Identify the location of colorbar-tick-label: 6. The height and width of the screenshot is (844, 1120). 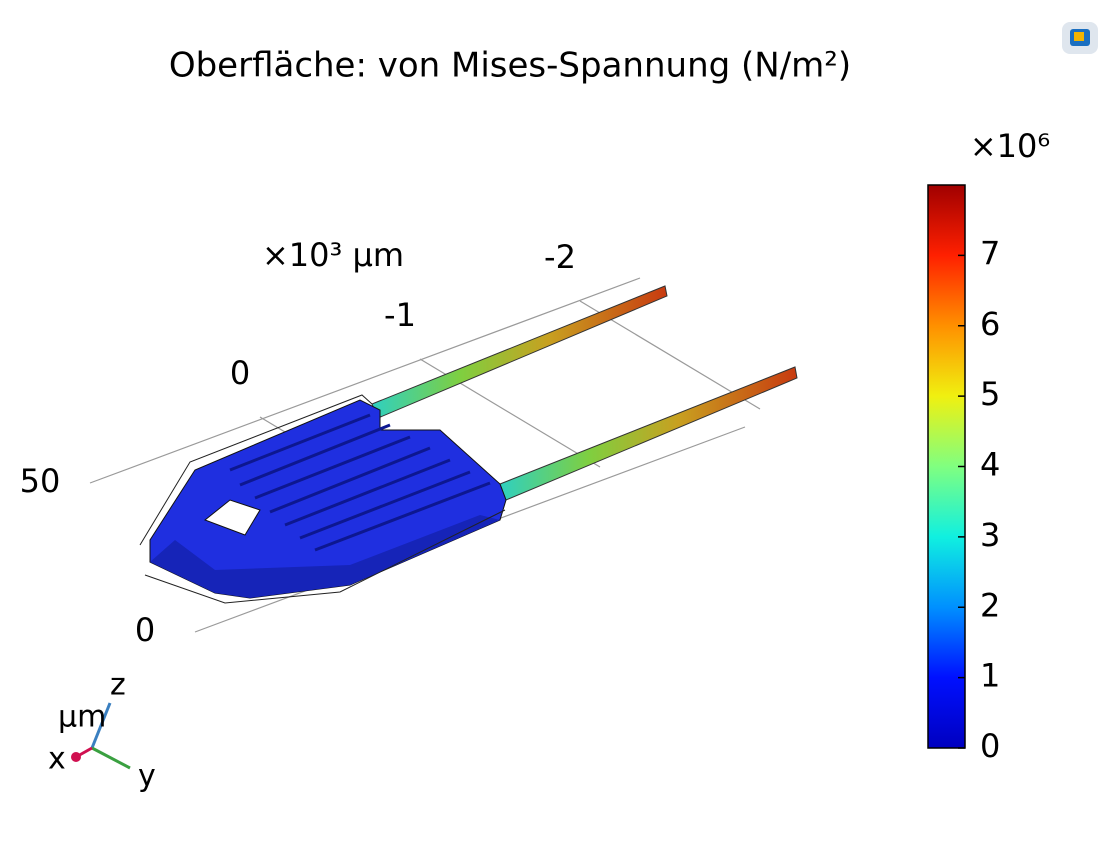
(990, 324).